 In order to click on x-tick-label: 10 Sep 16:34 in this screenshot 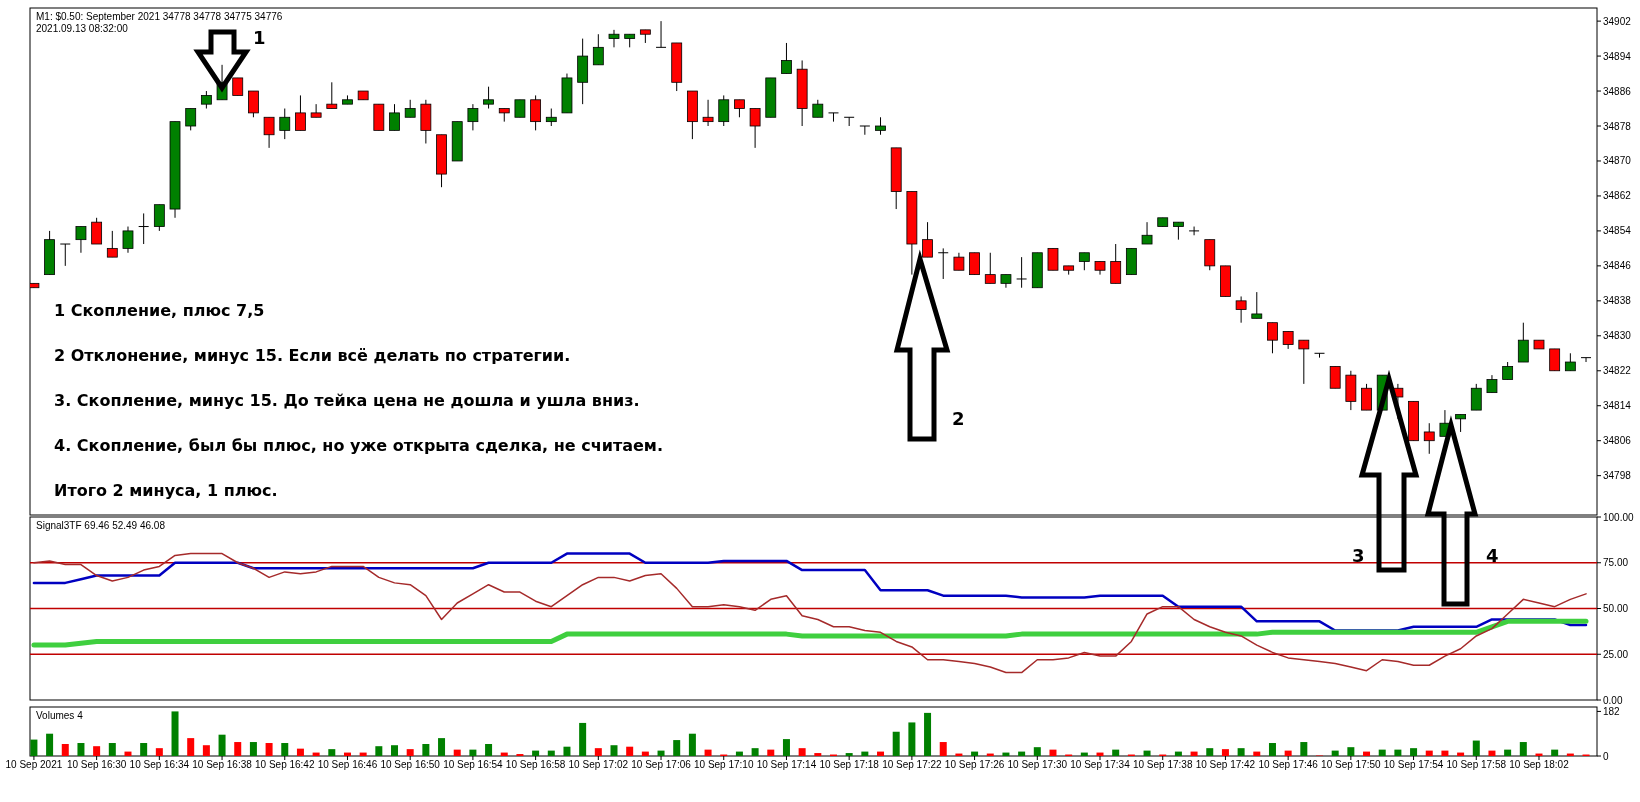, I will do `click(159, 764)`.